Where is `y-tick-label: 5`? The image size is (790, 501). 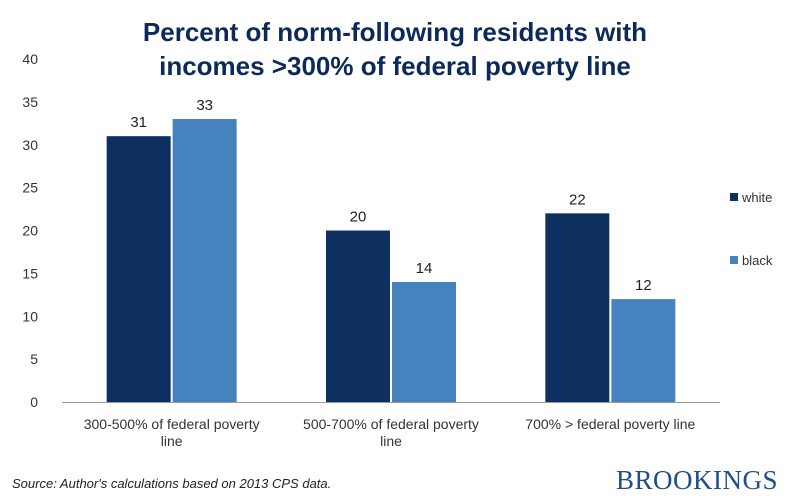
y-tick-label: 5 is located at coordinates (34, 359).